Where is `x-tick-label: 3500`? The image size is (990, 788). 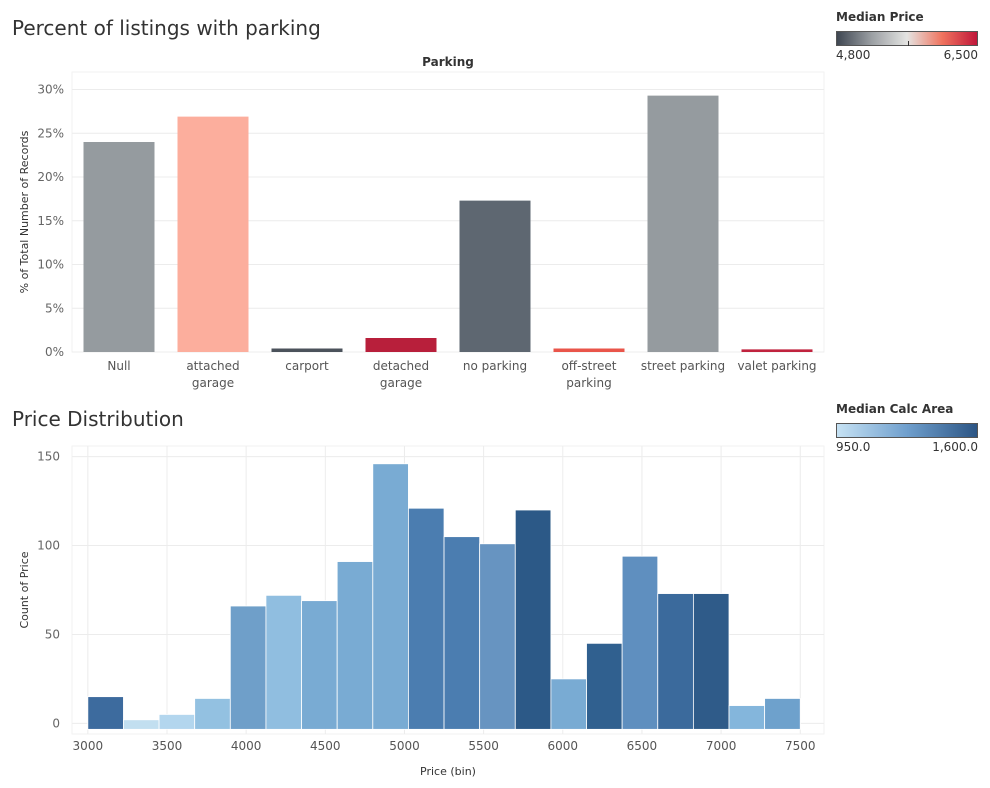 x-tick-label: 3500 is located at coordinates (167, 746).